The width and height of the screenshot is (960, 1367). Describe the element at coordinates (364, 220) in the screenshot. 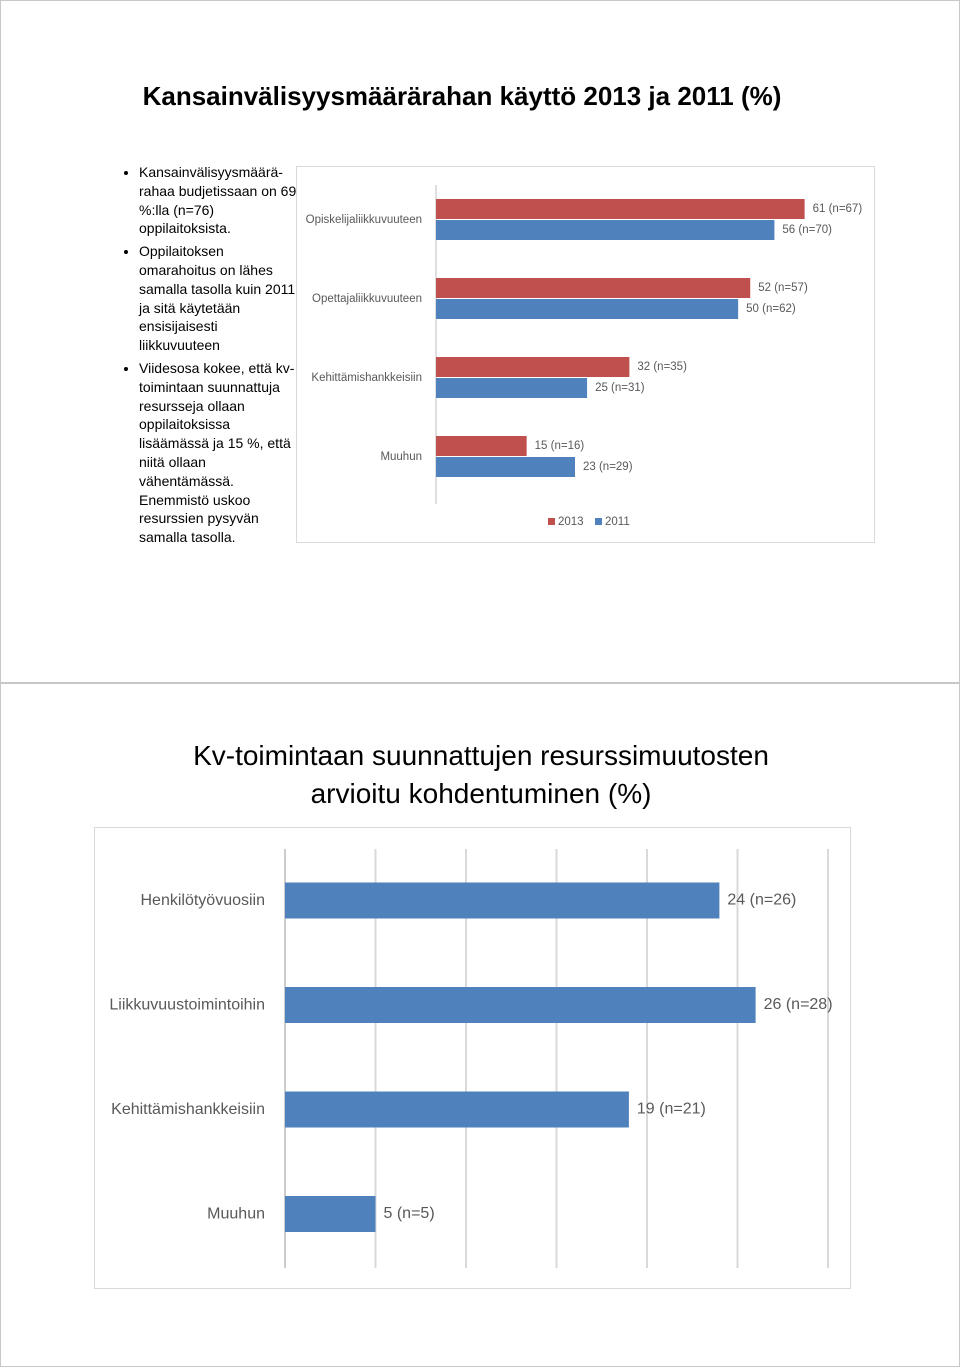

I see `category-label: Opiskelijaliikkuvuuteen` at that location.